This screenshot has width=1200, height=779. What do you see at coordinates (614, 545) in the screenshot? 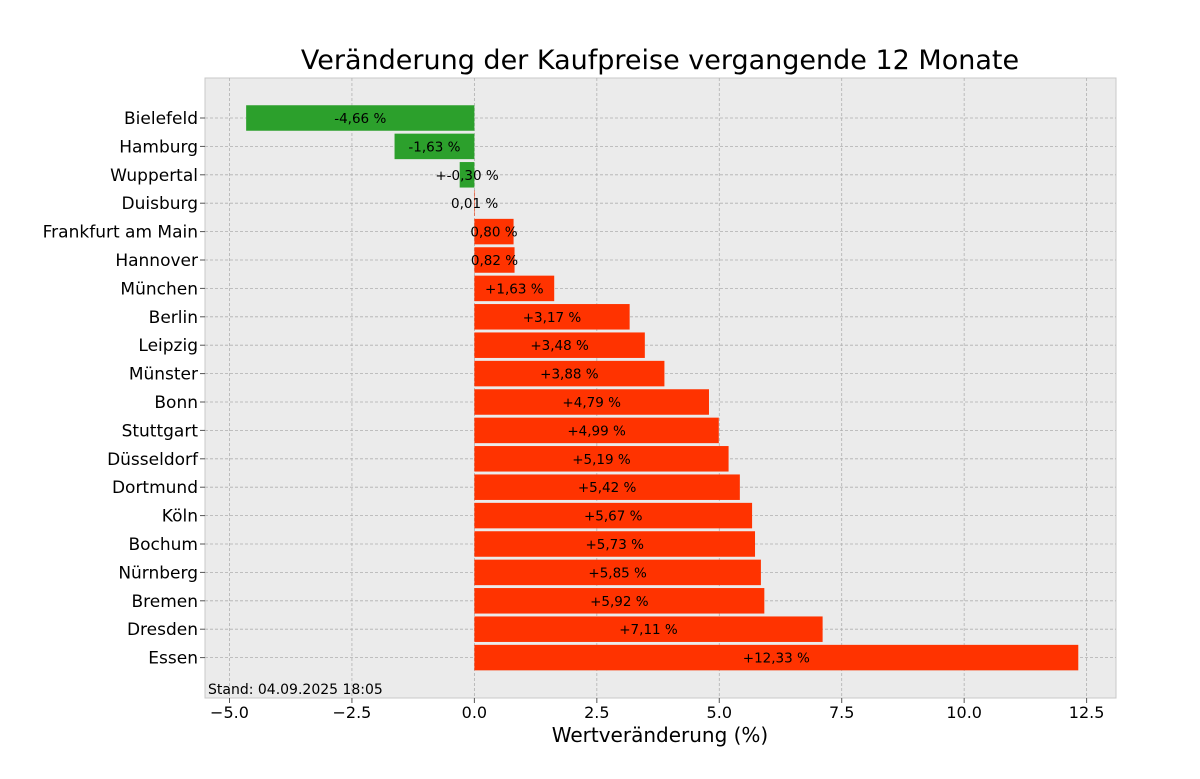
I see `data-label: +5,73 %` at bounding box center [614, 545].